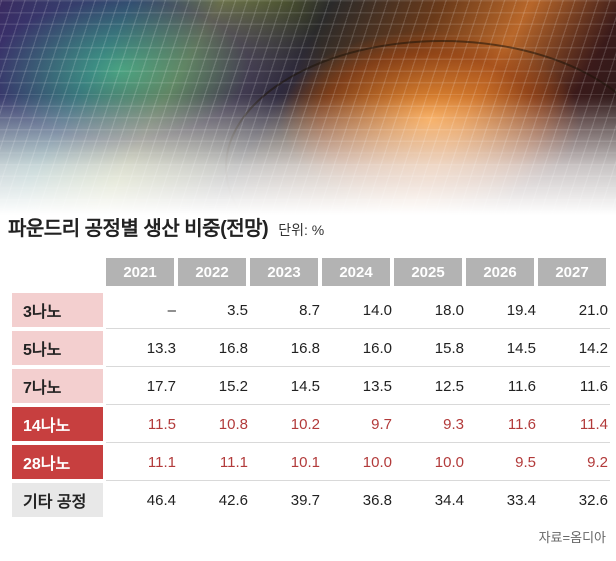 This screenshot has height=561, width=616. Describe the element at coordinates (57, 424) in the screenshot. I see `row-label: 14나노` at that location.